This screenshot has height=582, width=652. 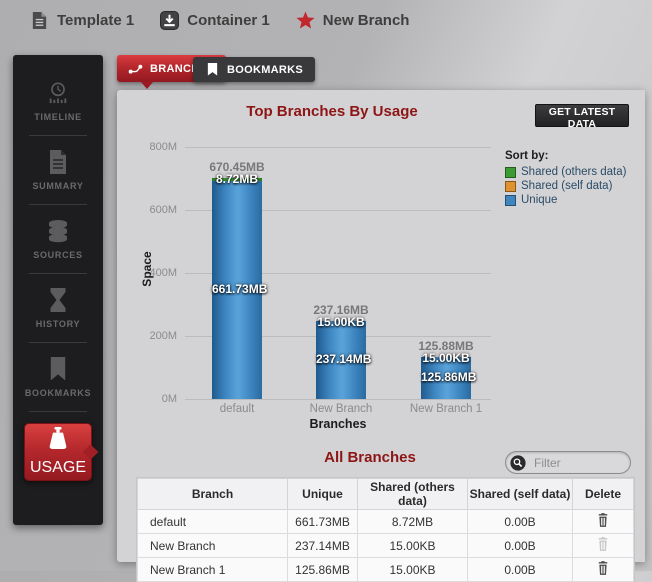 What do you see at coordinates (213, 570) in the screenshot?
I see `branch-name-cell: New Branch 1` at bounding box center [213, 570].